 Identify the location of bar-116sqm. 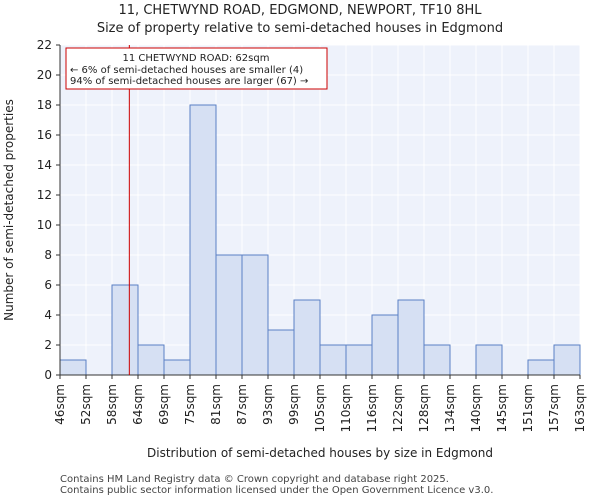
(385, 345).